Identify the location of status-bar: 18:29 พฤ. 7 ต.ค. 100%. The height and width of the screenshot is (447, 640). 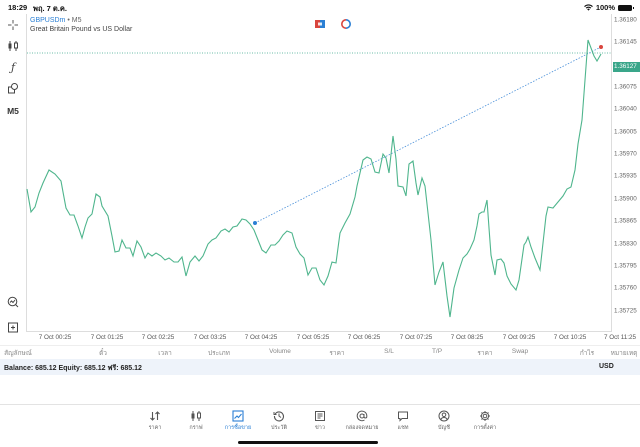
(320, 7).